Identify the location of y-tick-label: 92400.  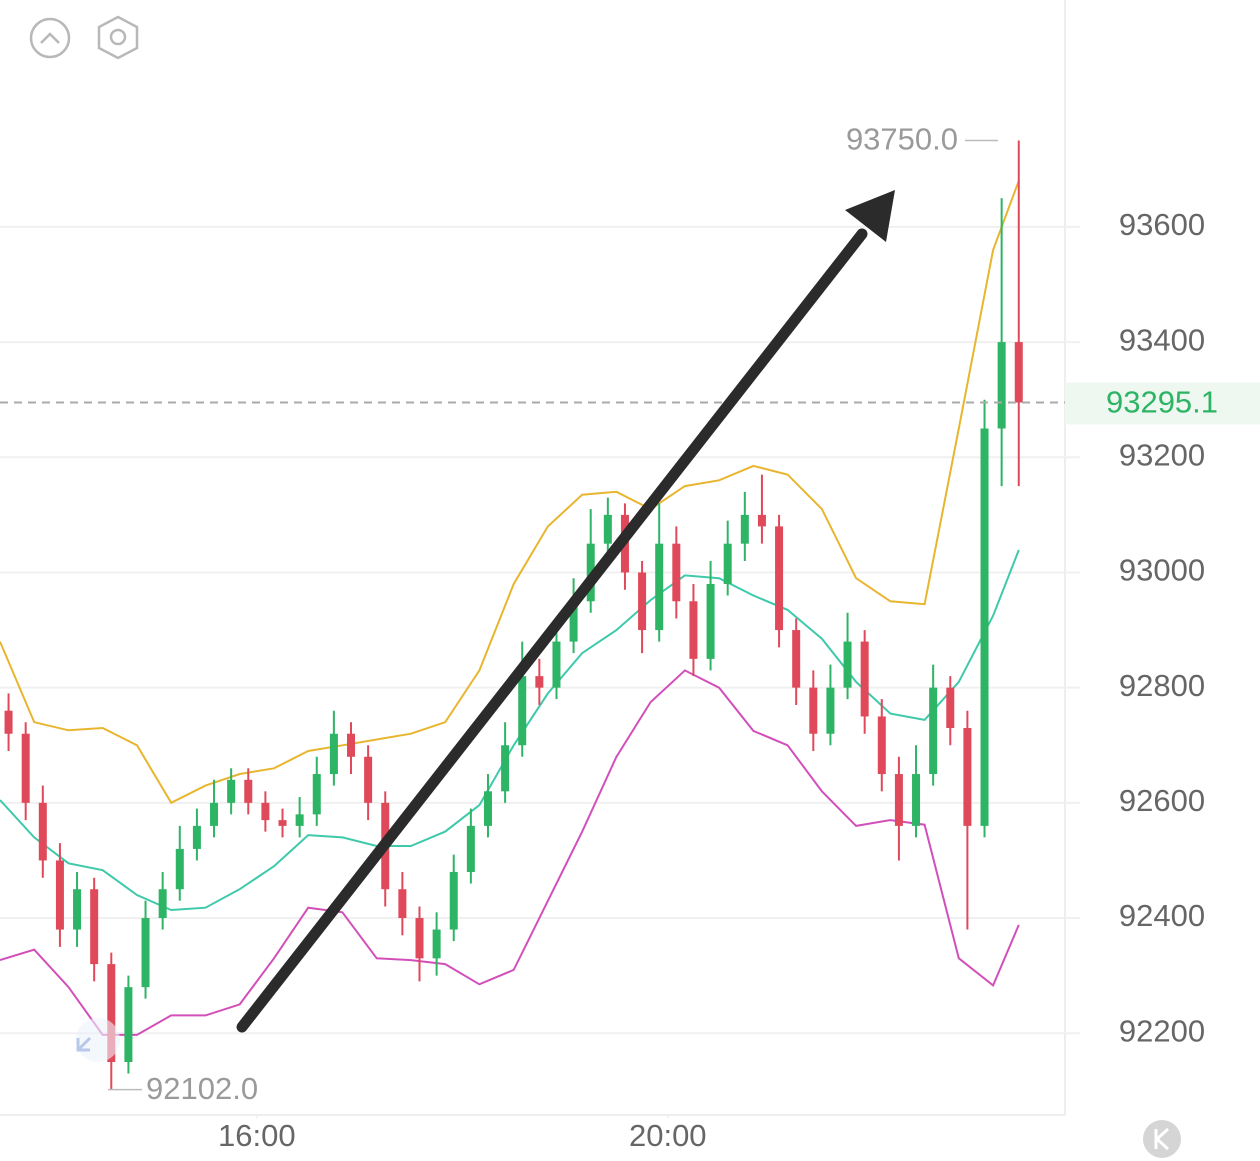
(1162, 915).